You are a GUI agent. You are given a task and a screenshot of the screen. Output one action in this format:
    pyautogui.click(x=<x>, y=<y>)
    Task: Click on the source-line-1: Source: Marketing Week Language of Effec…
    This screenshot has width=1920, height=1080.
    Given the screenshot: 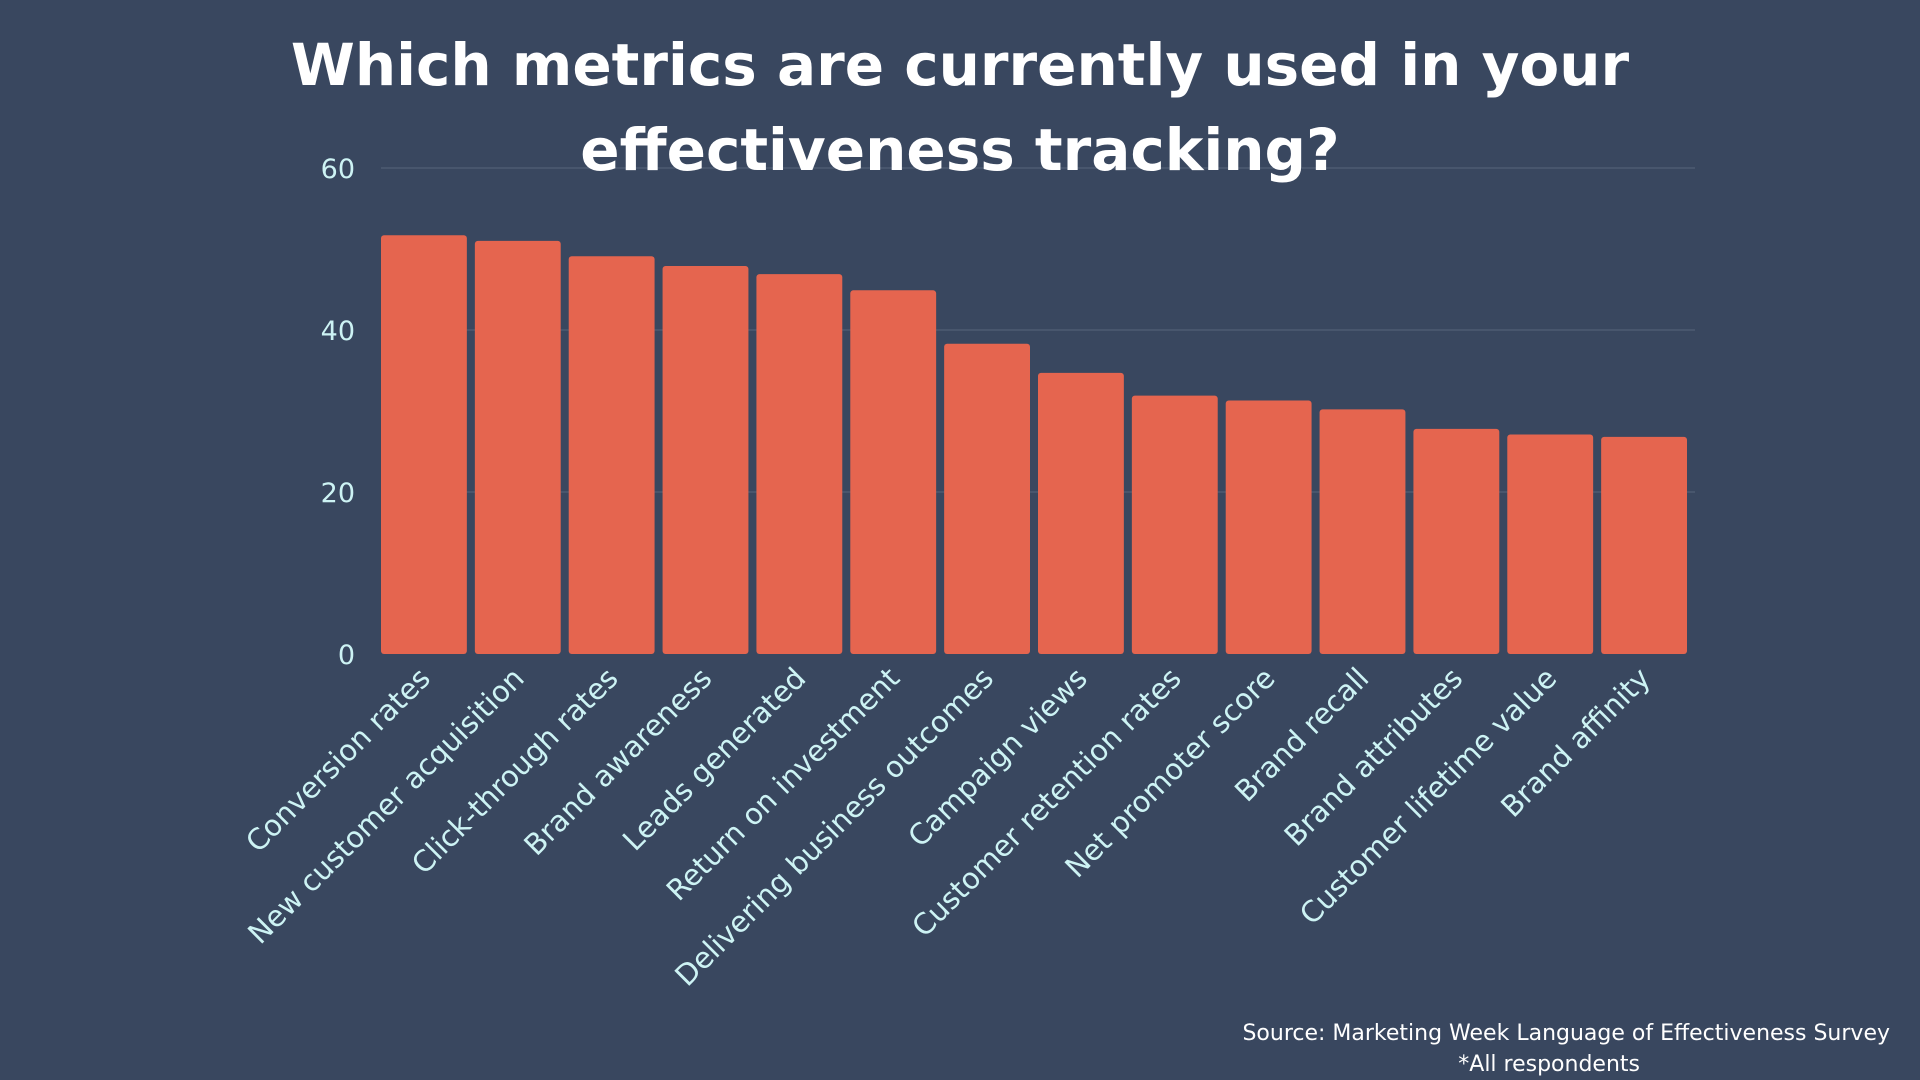 What is the action you would take?
    pyautogui.click(x=1566, y=1033)
    